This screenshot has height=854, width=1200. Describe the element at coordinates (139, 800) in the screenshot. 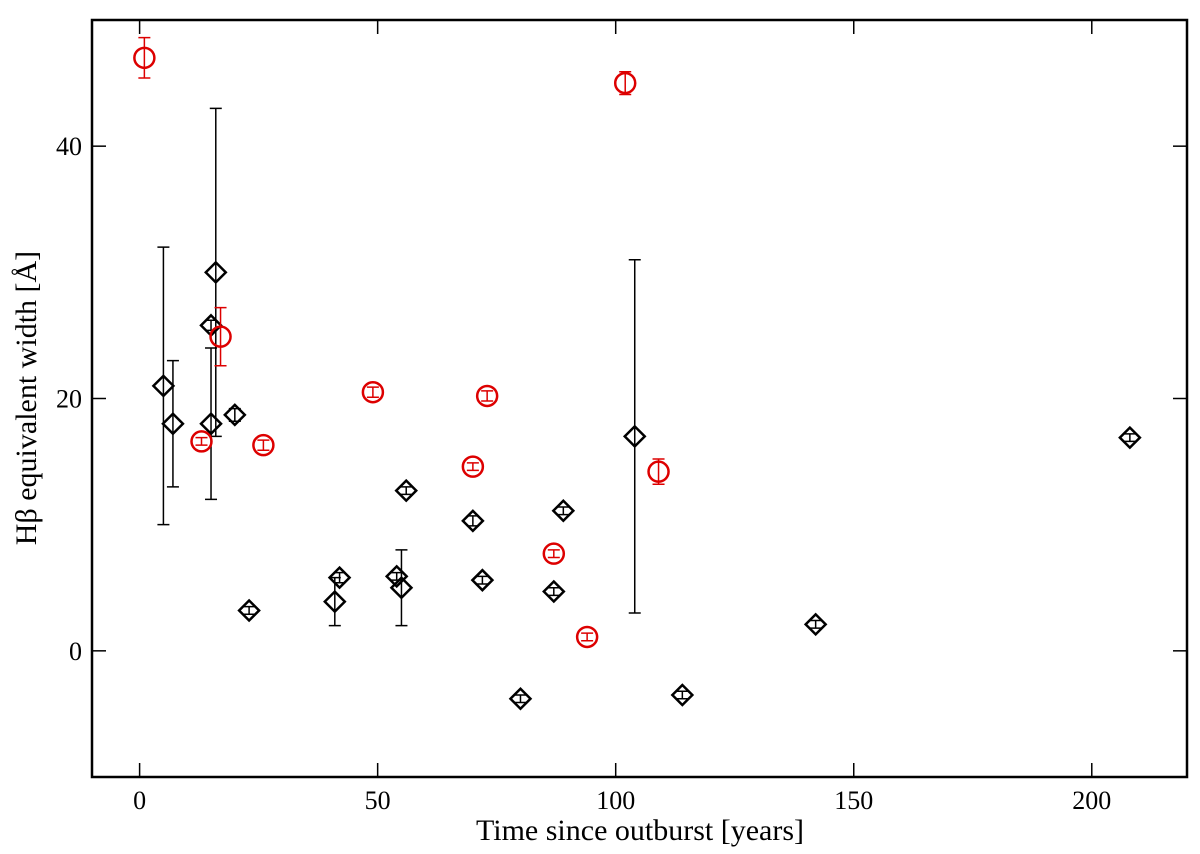

I see `x-tick-label: 0` at that location.